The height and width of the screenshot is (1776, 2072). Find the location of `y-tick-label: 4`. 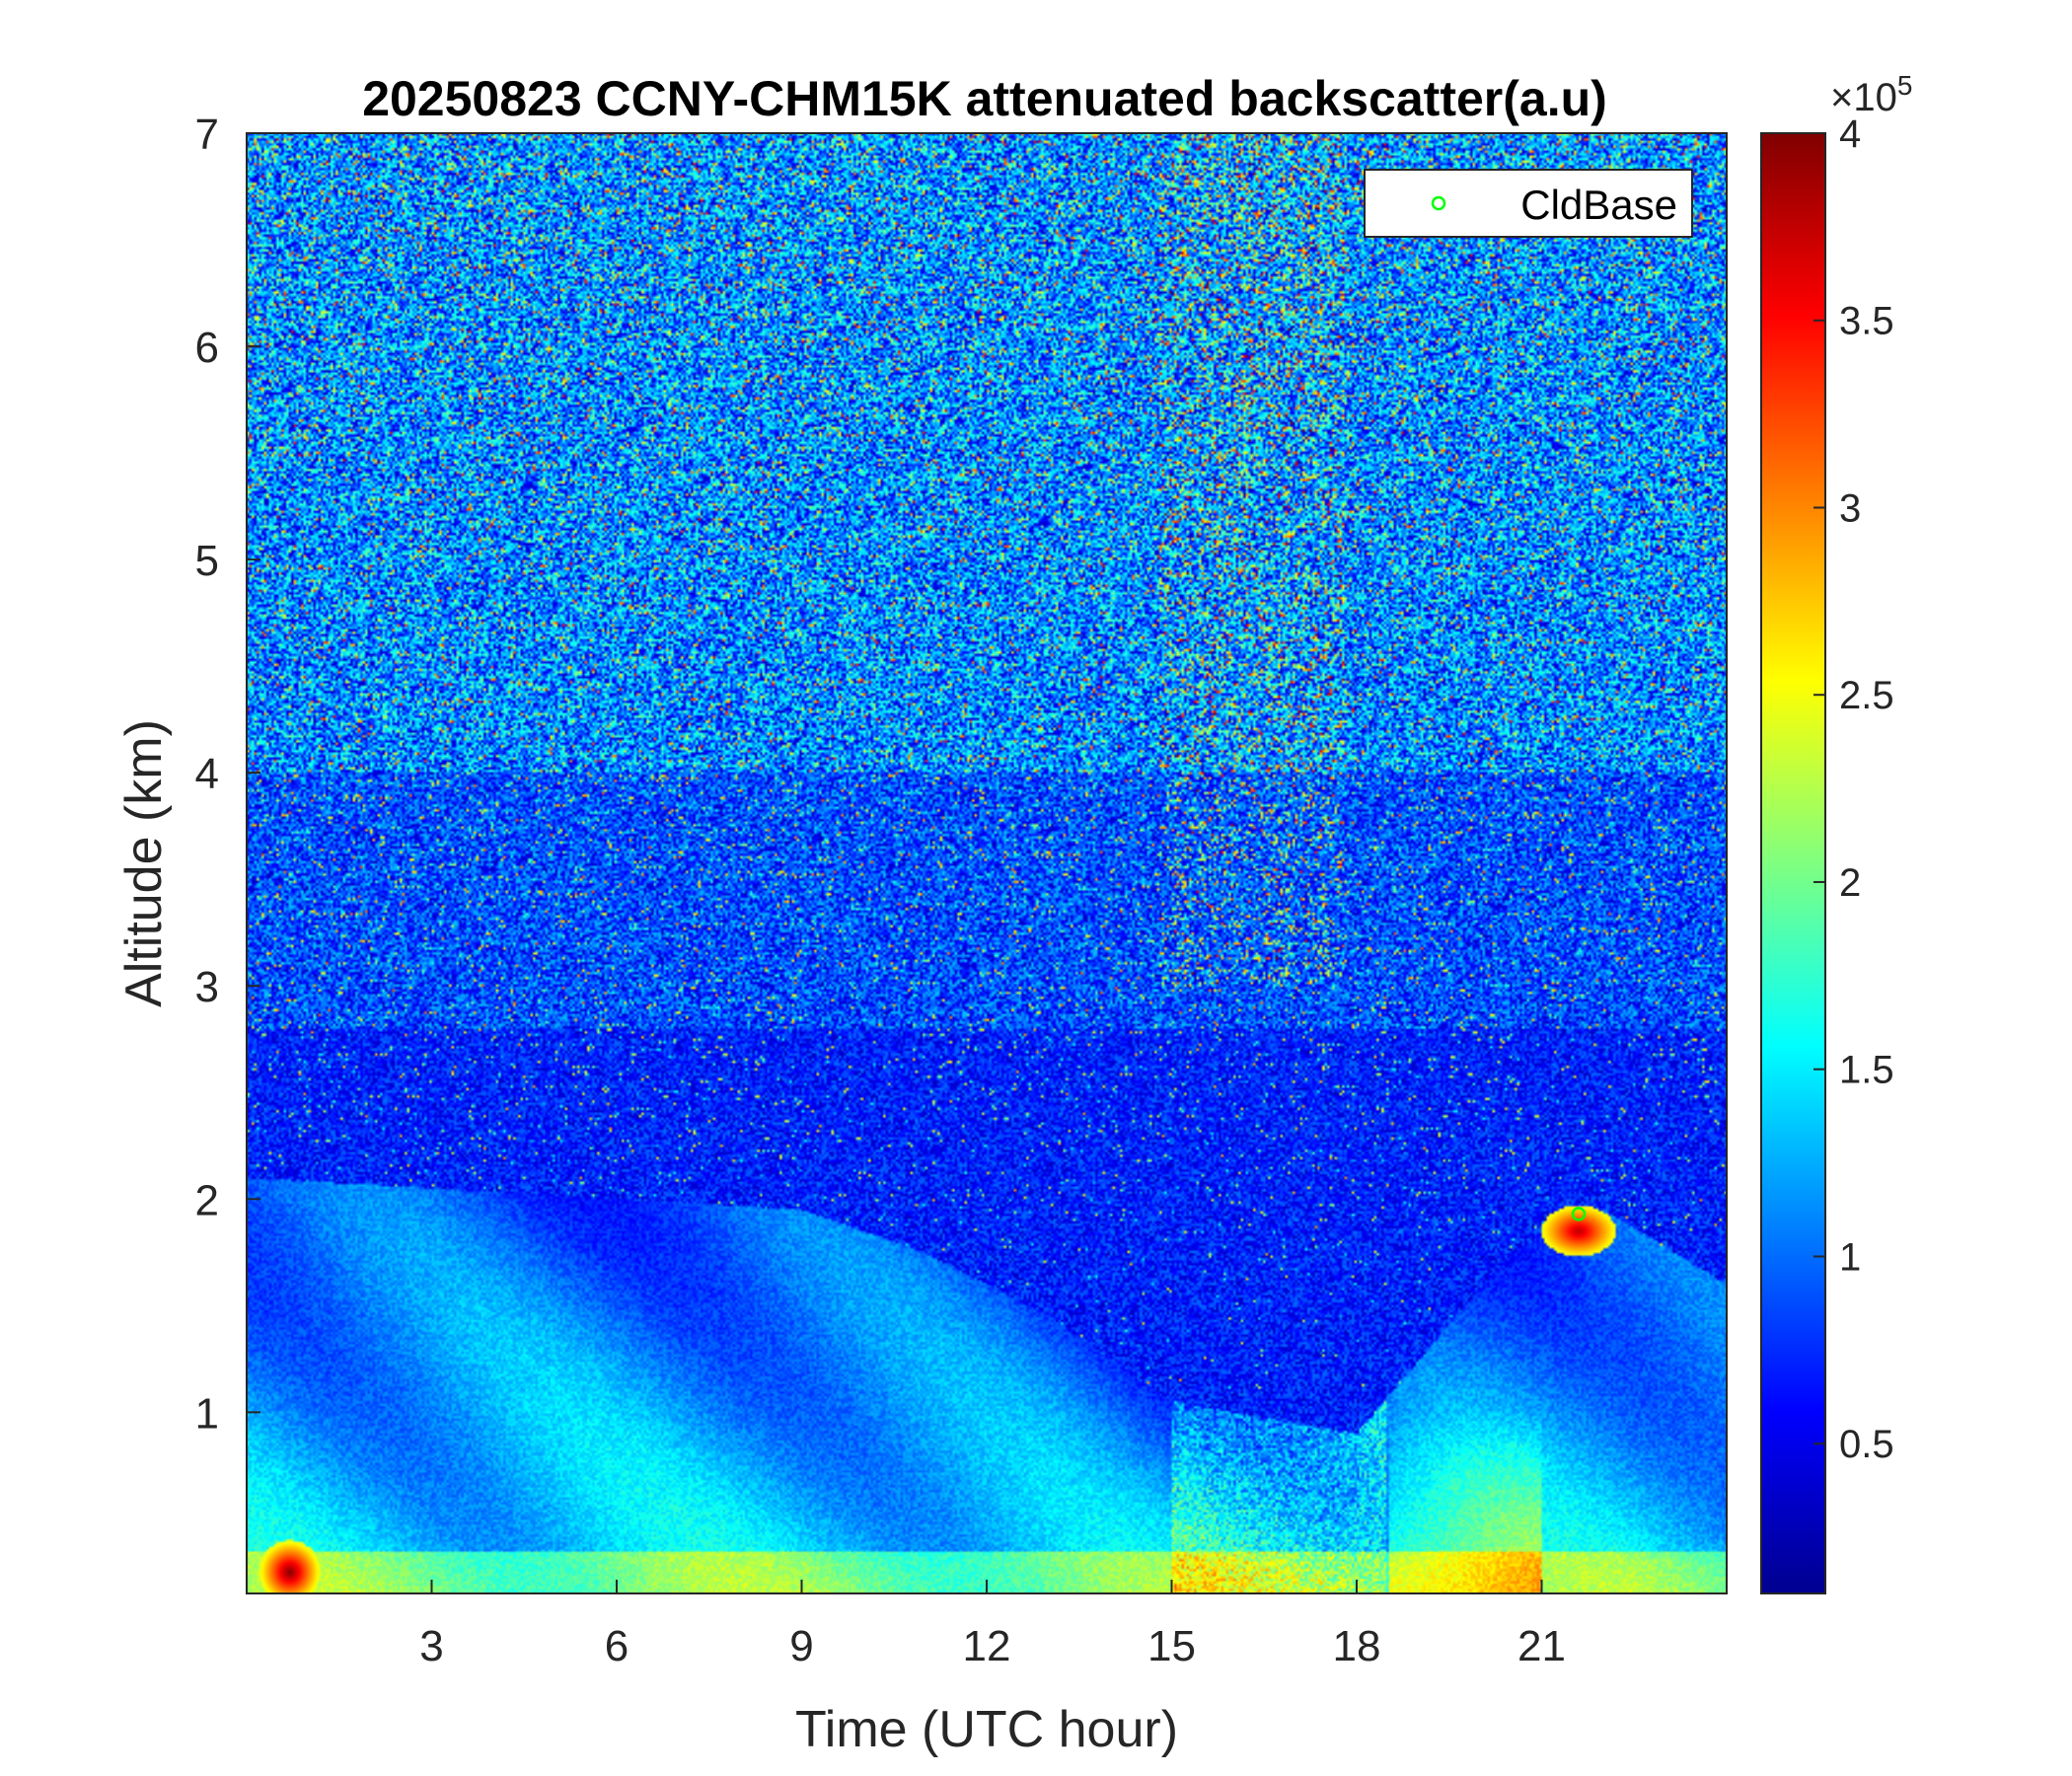

y-tick-label: 4 is located at coordinates (207, 774).